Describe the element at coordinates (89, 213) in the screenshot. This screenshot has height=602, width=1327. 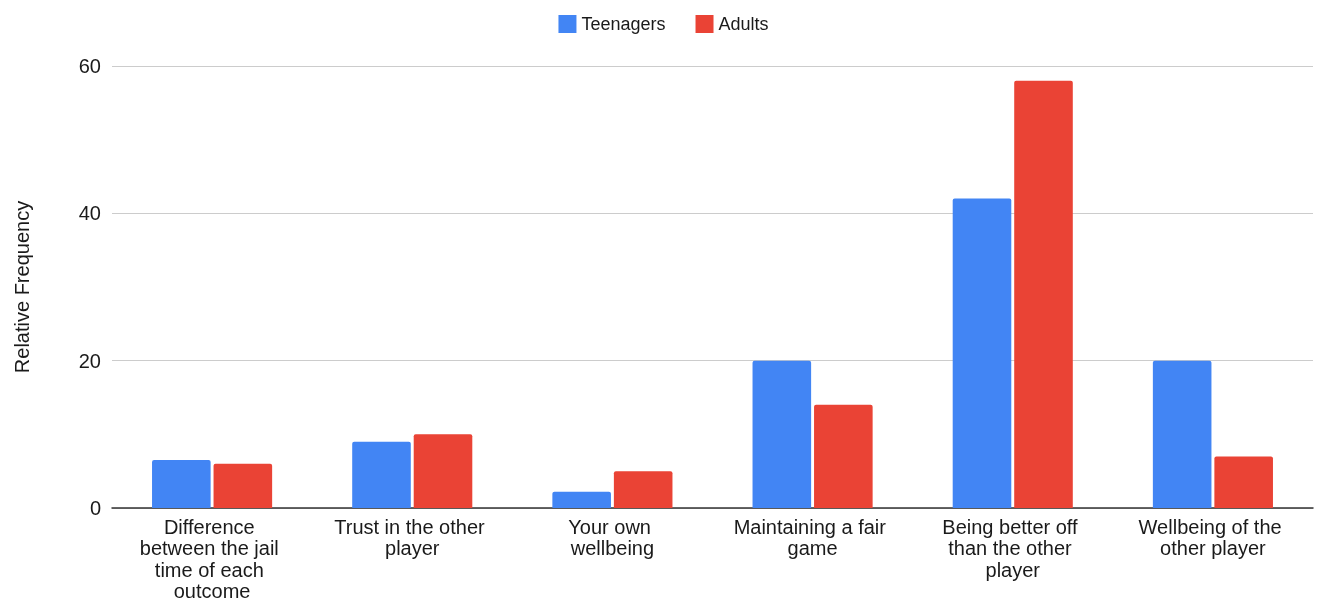
I see `y-tick-label: 40` at that location.